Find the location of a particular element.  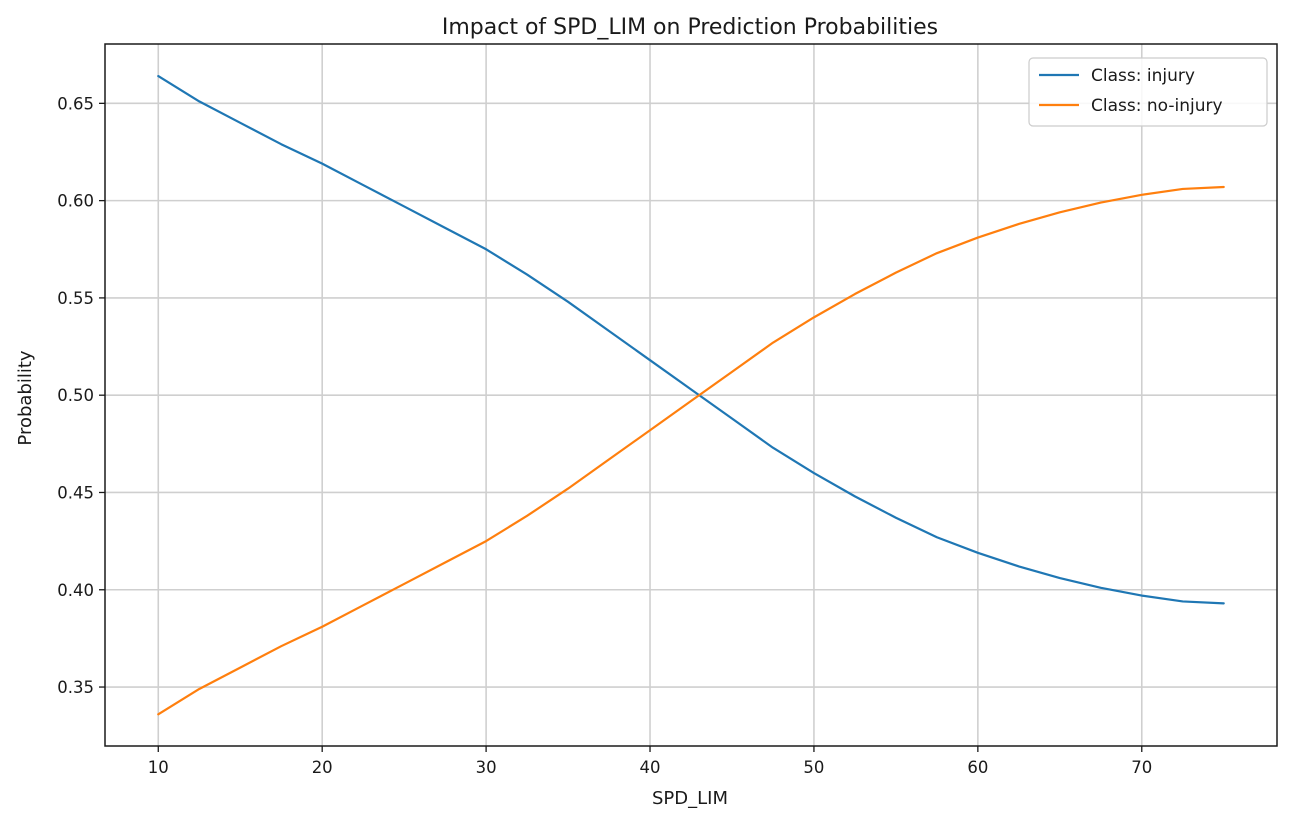

x-tick-label: 60 is located at coordinates (977, 767).